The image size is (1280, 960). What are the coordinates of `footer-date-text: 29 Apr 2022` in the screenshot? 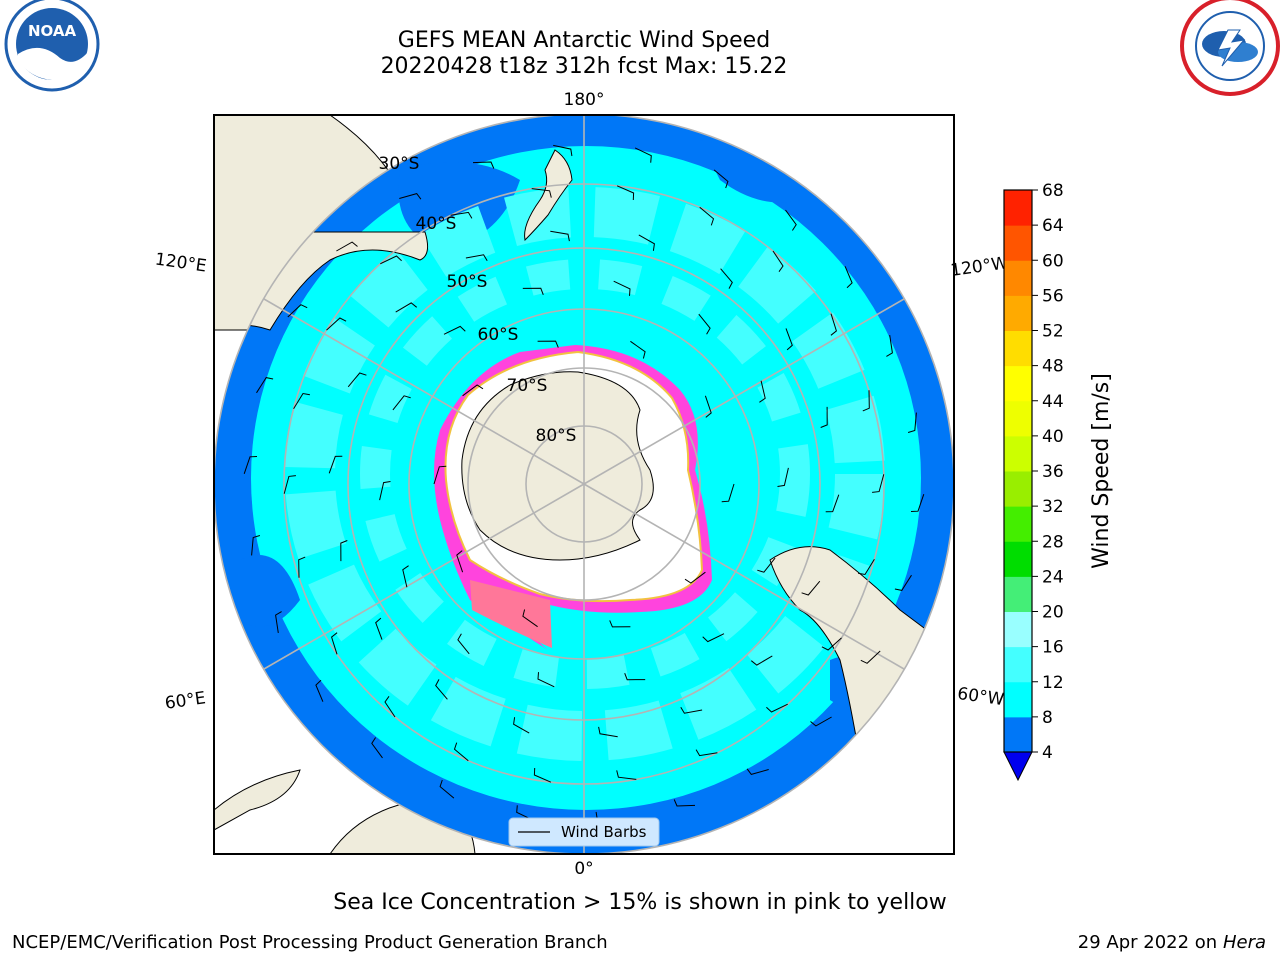 It's located at (1133, 942).